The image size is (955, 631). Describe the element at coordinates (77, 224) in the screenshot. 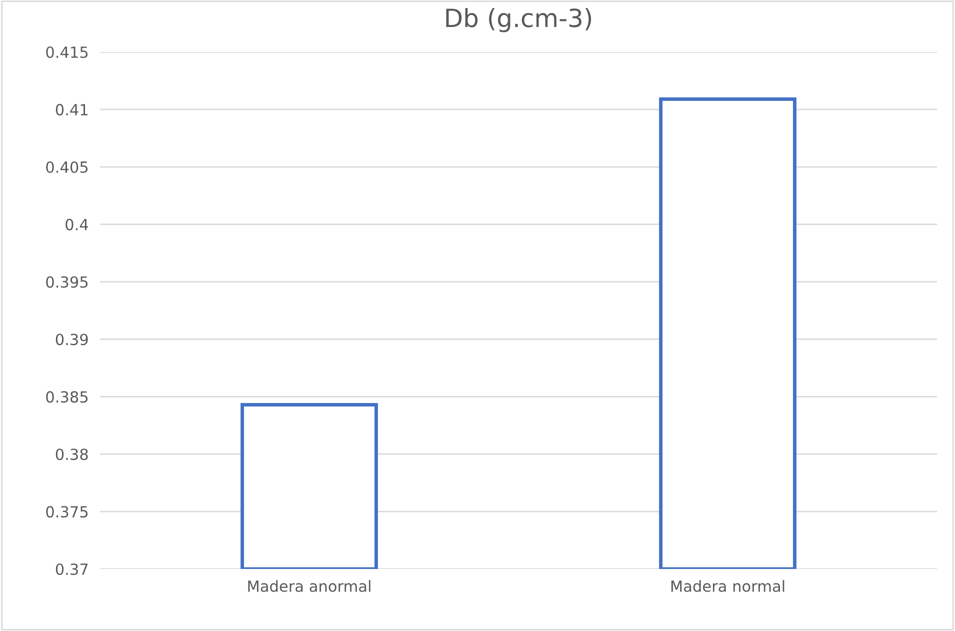

I see `y-tick-label: 0.4` at that location.